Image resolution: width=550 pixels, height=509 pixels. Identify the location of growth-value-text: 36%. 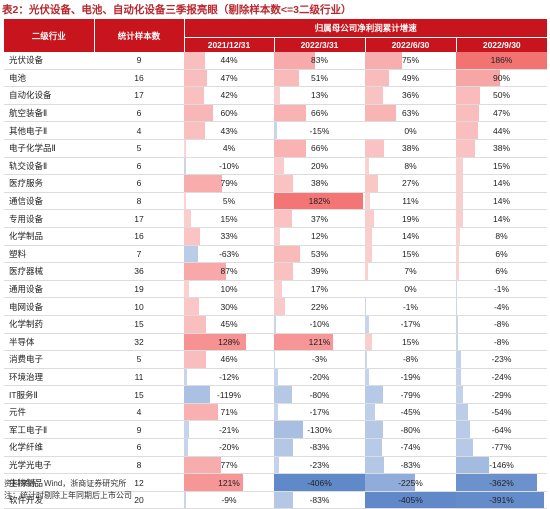
(410, 95).